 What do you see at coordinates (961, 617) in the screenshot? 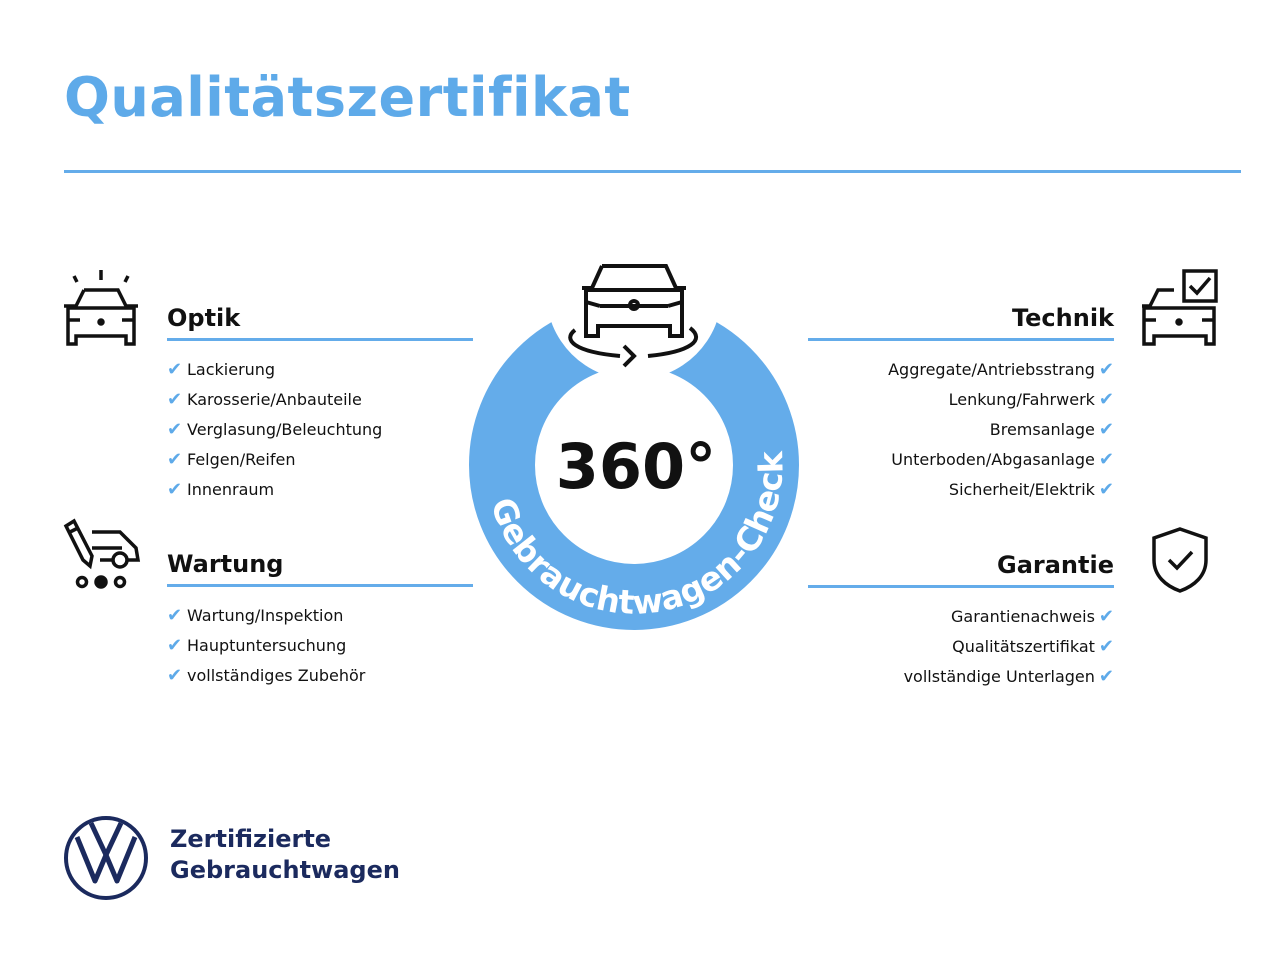
I see `list-item: Garantienachweis ✔` at bounding box center [961, 617].